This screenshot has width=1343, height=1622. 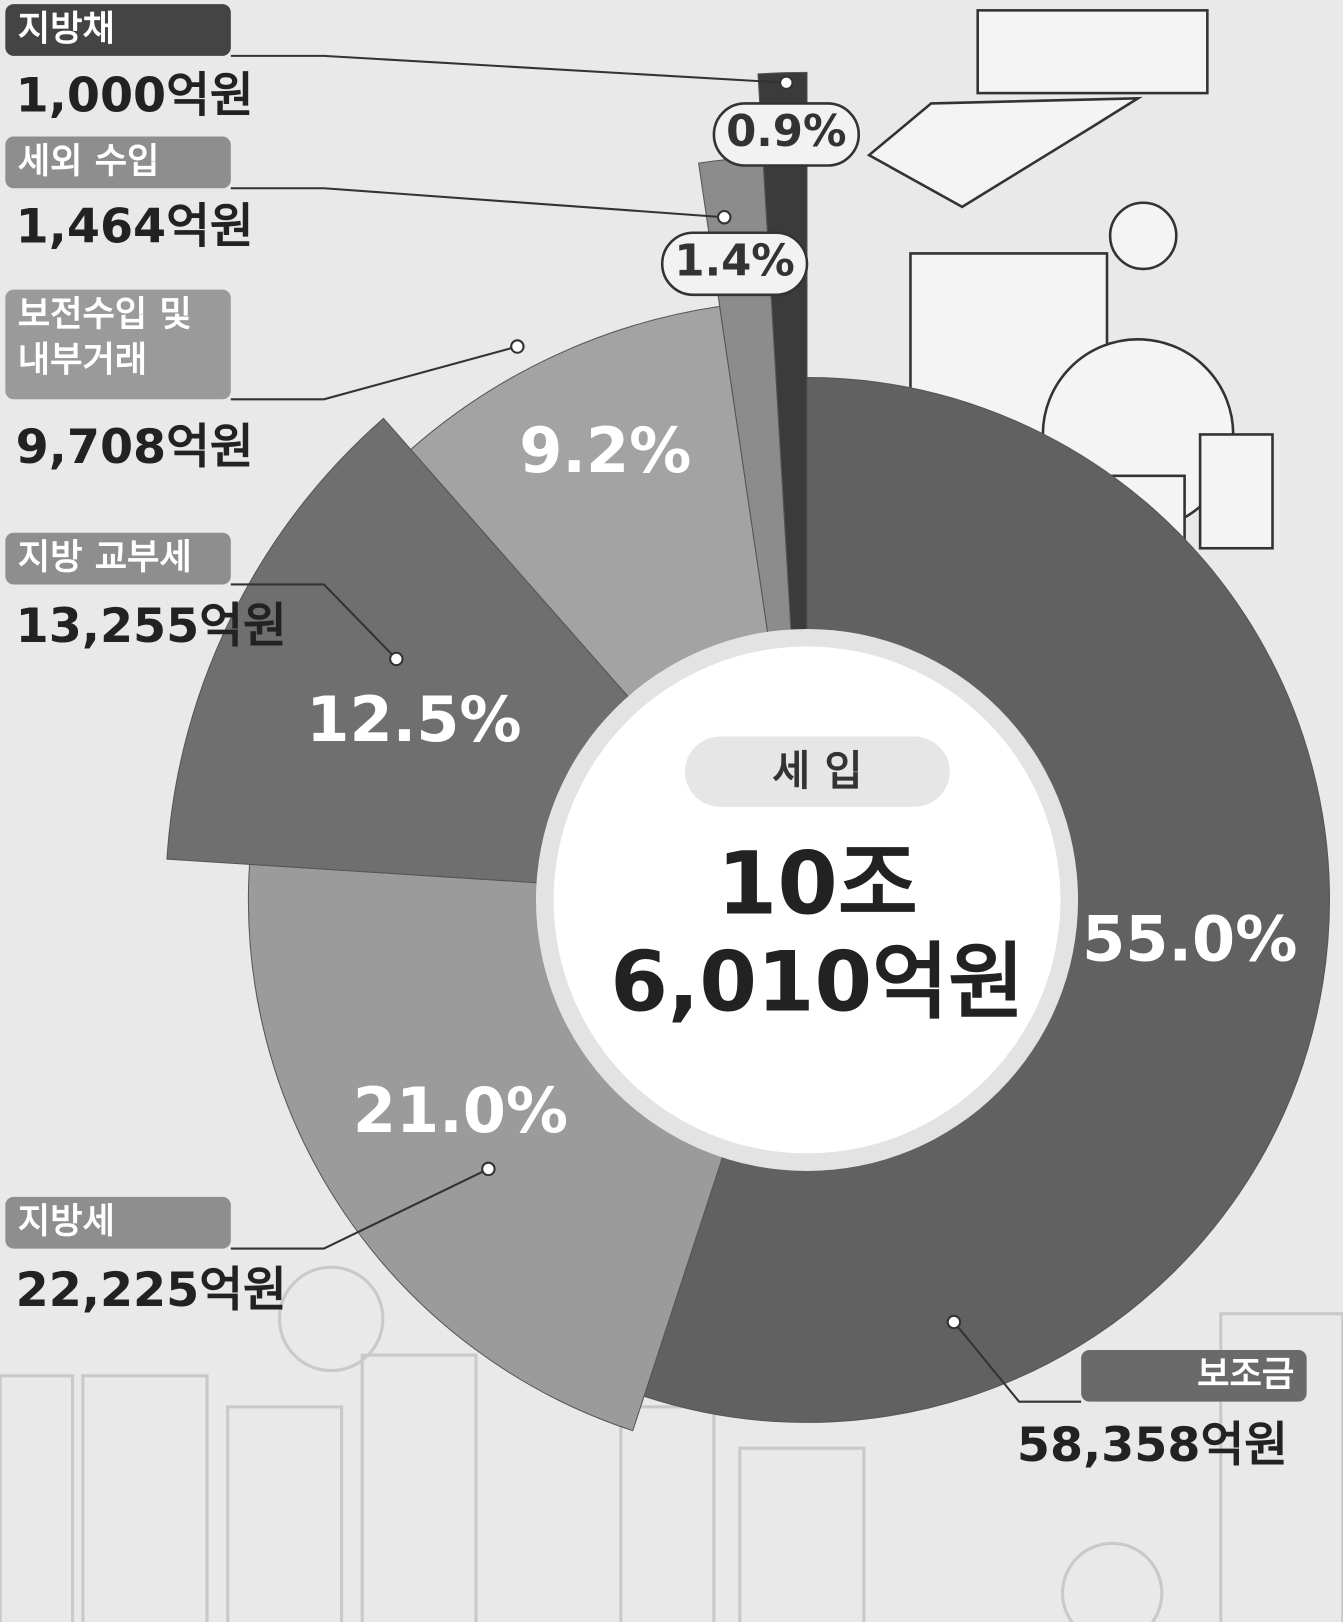 I want to click on category-label: 지방채, so click(x=66, y=29).